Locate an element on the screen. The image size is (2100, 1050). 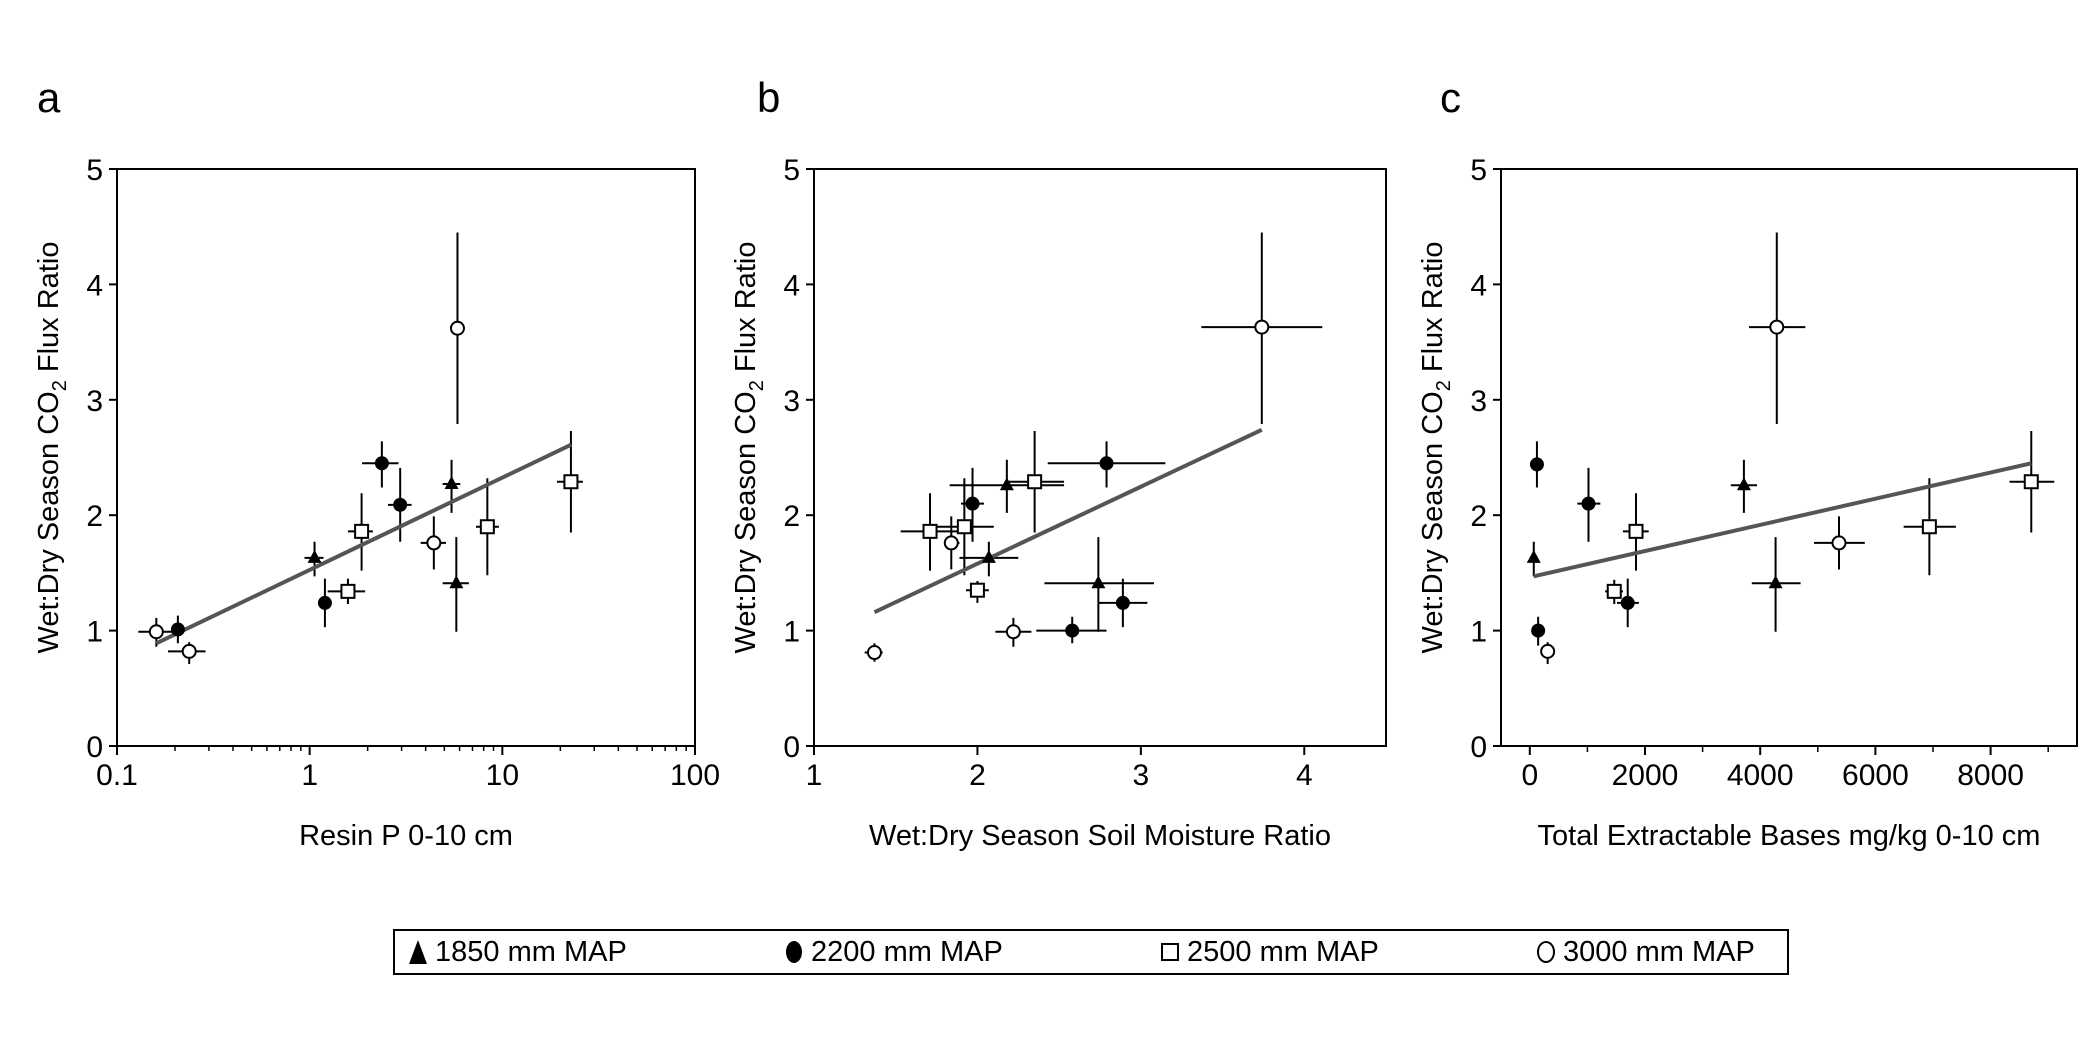
filled-circle-icon is located at coordinates (794, 952).